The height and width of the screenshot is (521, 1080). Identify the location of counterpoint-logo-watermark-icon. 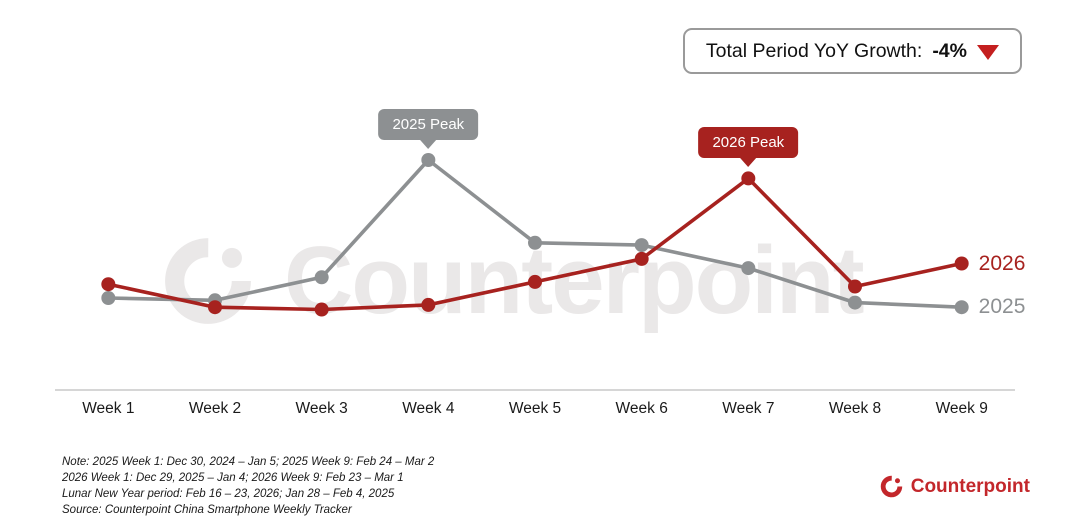
(208, 281).